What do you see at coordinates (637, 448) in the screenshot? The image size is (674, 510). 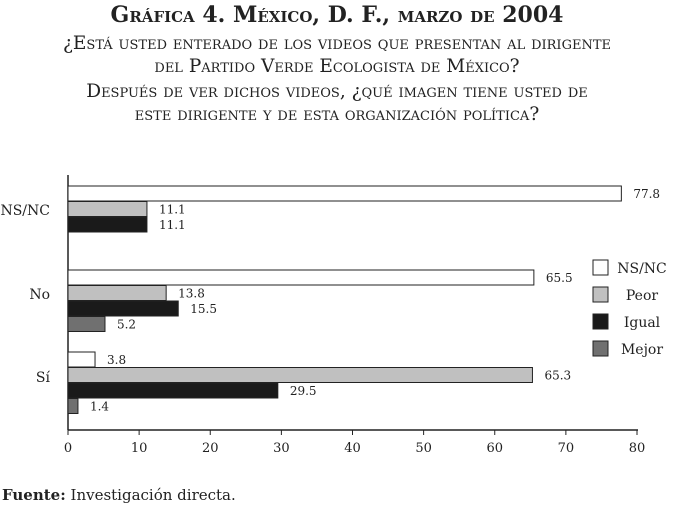 I see `x-tick-label-8: 80` at bounding box center [637, 448].